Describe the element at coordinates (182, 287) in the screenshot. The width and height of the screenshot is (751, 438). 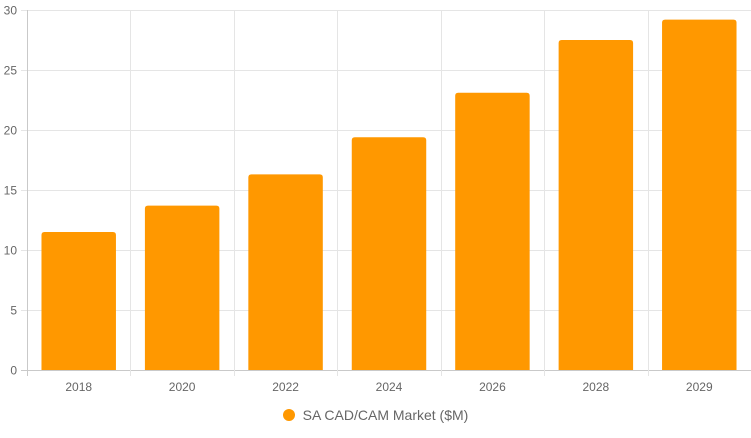
I see `bar-2020` at that location.